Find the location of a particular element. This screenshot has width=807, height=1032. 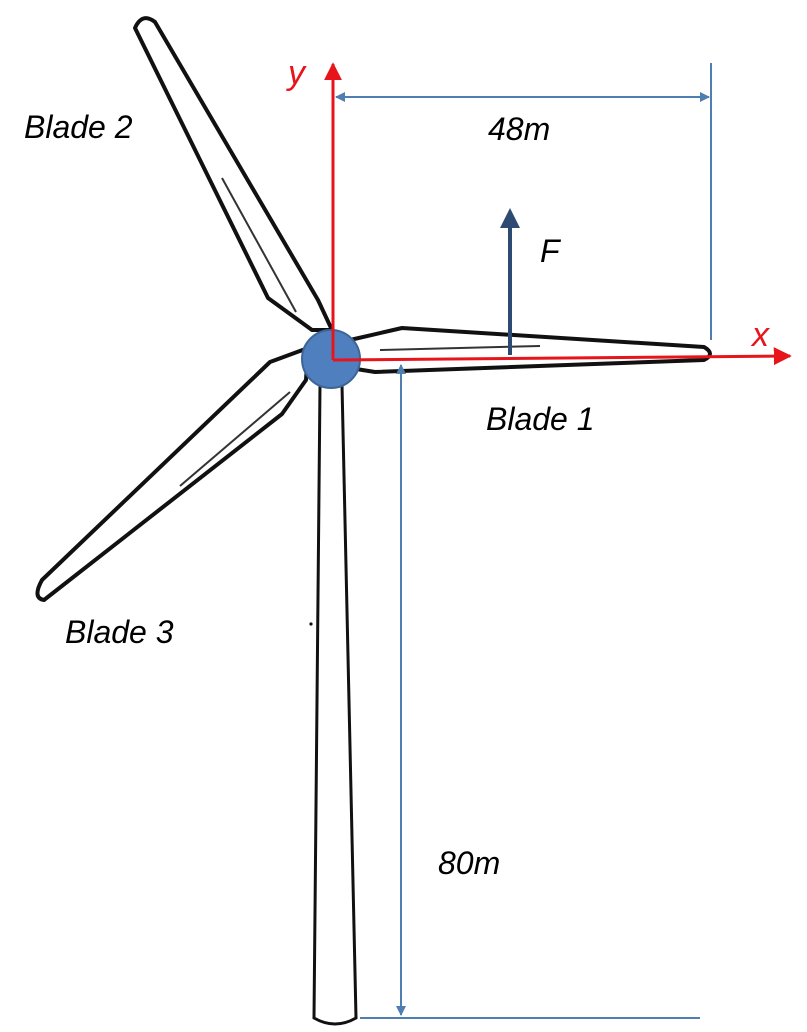

blade-1-label: Blade 1 is located at coordinates (540, 419).